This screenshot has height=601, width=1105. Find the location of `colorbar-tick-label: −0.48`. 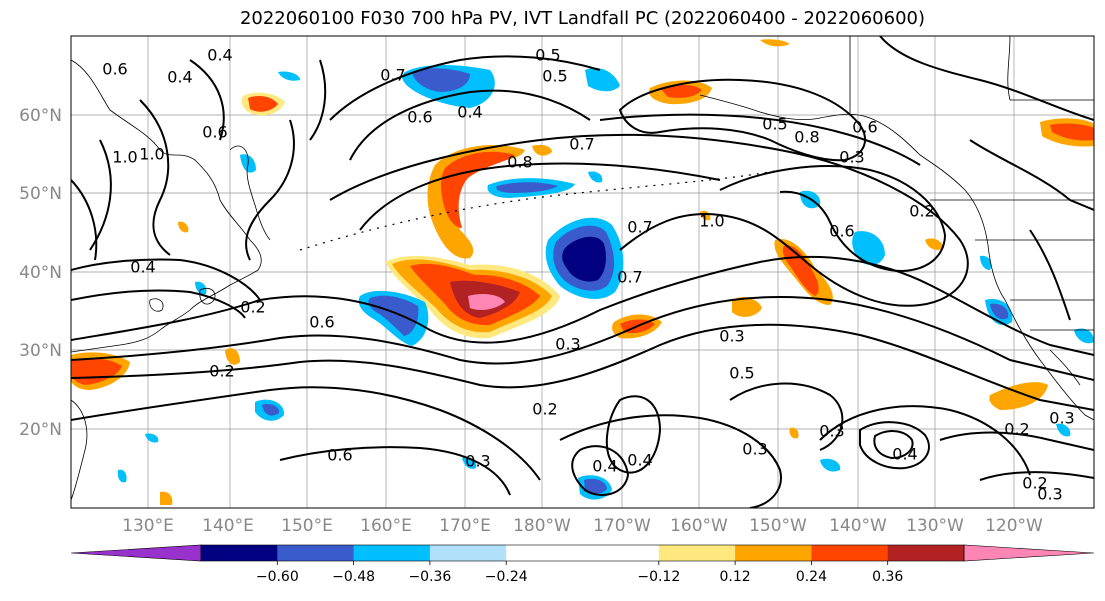

colorbar-tick-label: −0.48 is located at coordinates (353, 577).